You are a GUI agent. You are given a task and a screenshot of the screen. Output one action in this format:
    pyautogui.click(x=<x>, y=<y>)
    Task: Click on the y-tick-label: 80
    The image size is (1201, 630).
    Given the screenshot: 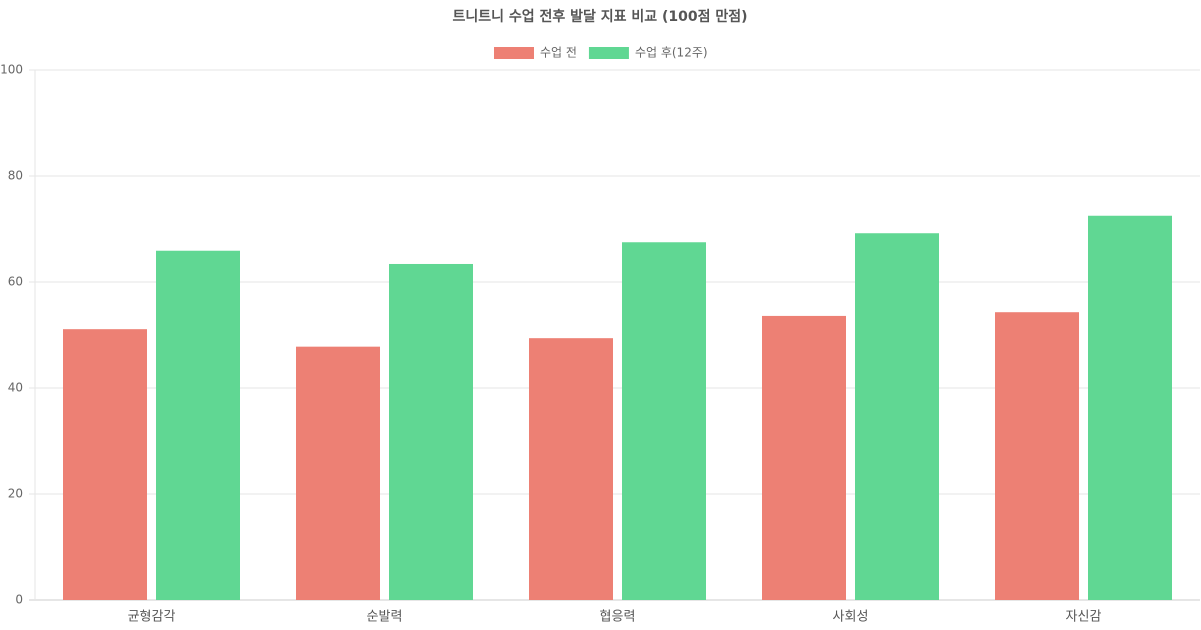 What is the action you would take?
    pyautogui.click(x=15, y=176)
    